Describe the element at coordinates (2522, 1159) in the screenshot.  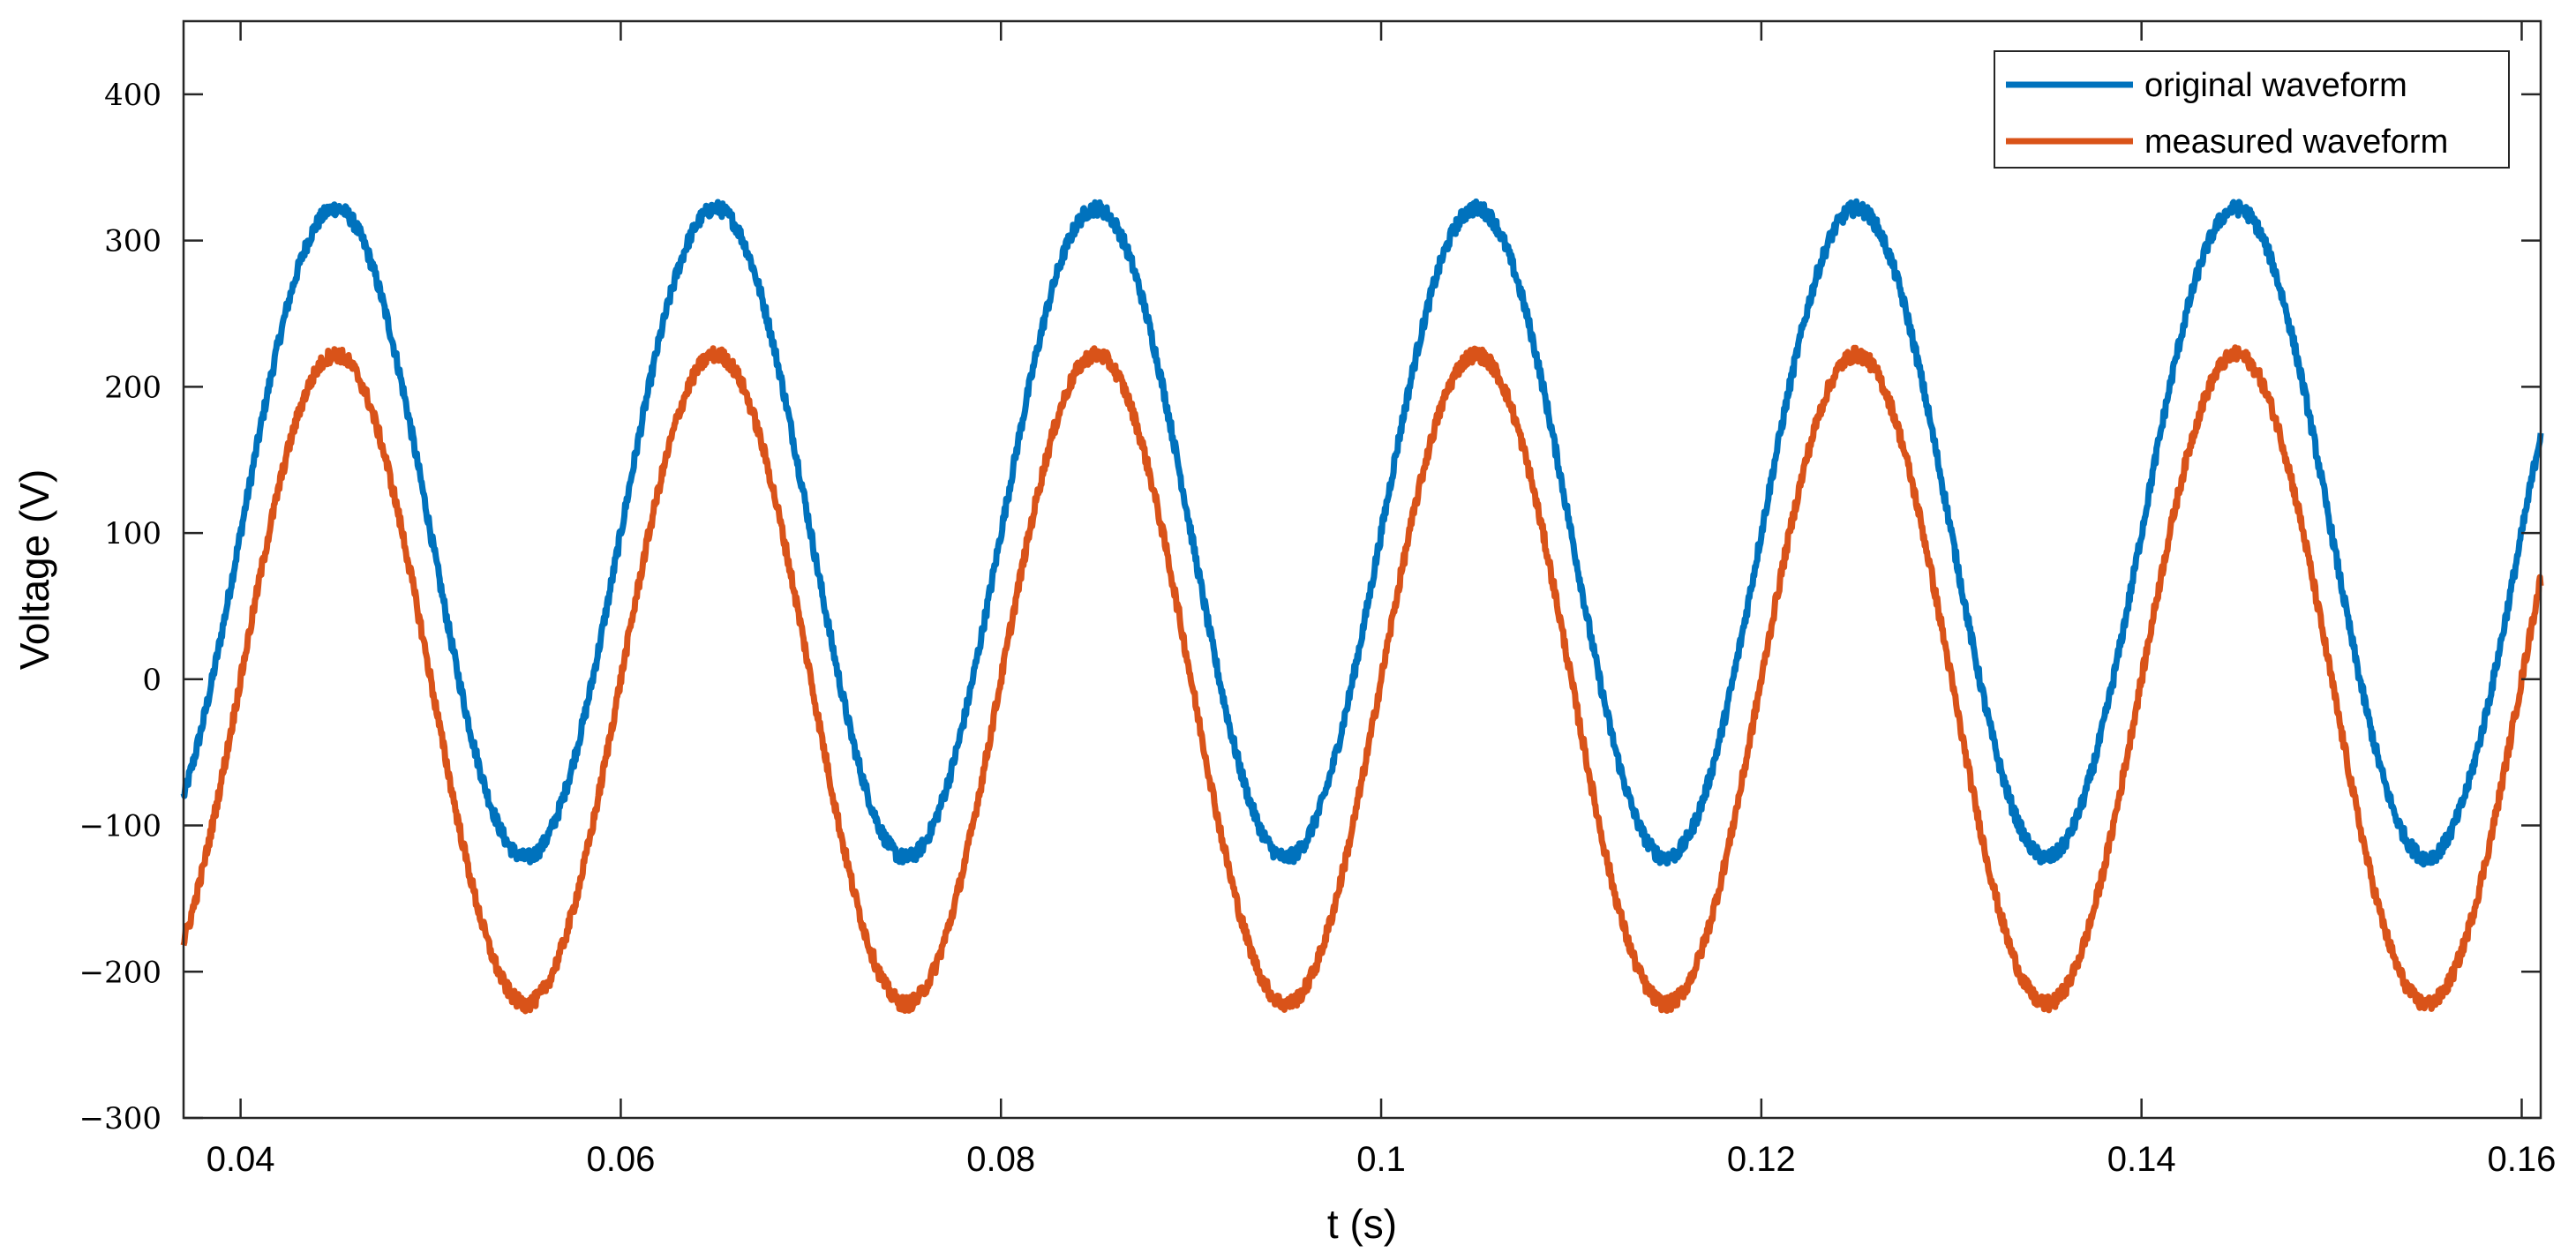
I see `x-tick-label: 0.16` at that location.